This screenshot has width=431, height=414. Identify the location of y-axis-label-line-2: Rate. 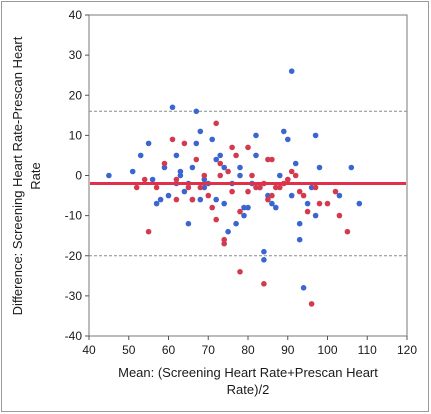
(35, 175).